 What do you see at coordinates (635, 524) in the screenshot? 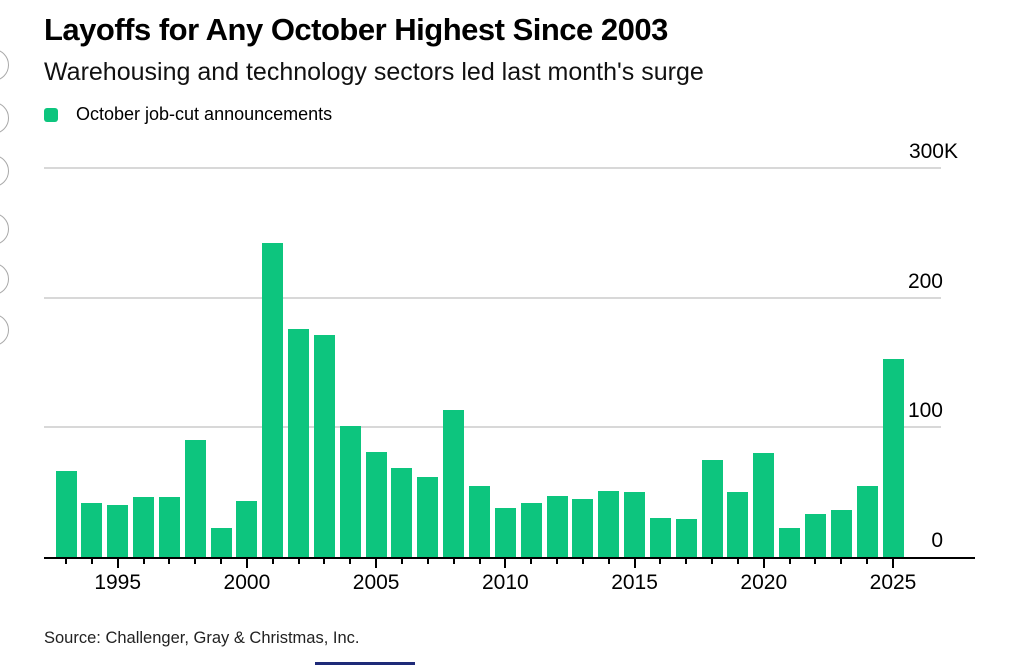
I see `bar-2015` at bounding box center [635, 524].